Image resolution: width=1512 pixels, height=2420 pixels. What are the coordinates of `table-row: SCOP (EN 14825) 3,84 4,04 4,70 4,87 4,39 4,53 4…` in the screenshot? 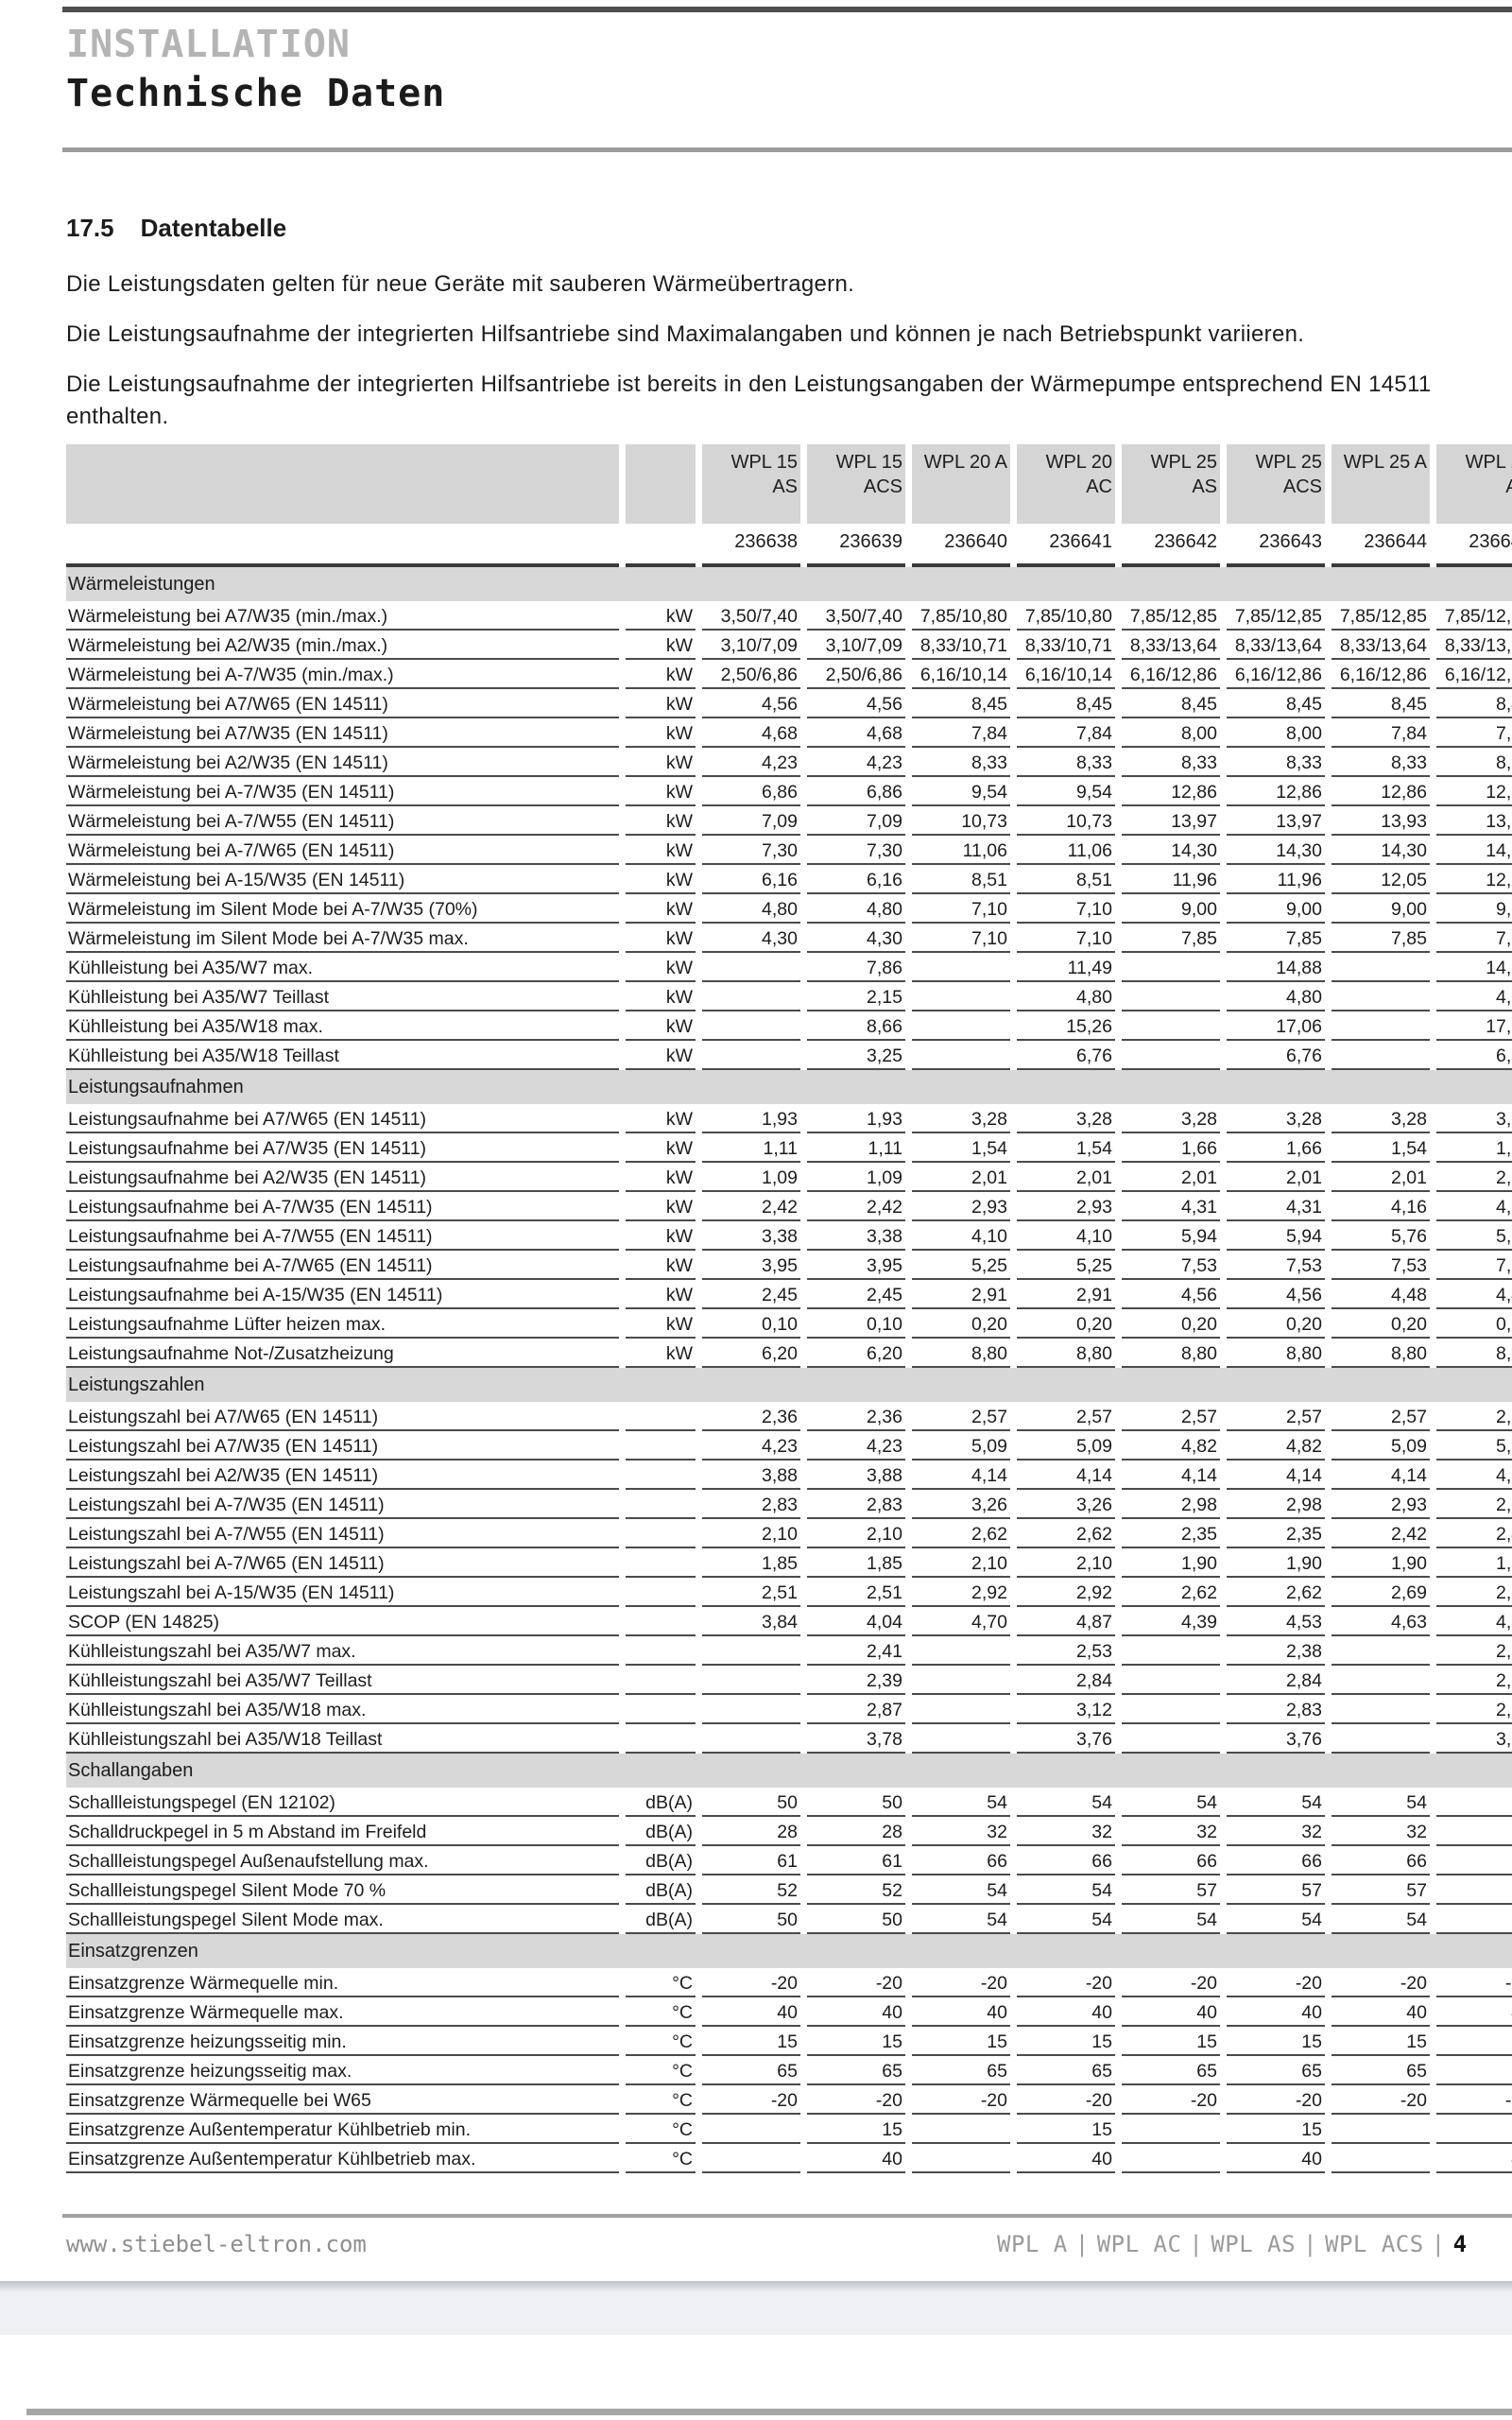 It's located at (789, 1622).